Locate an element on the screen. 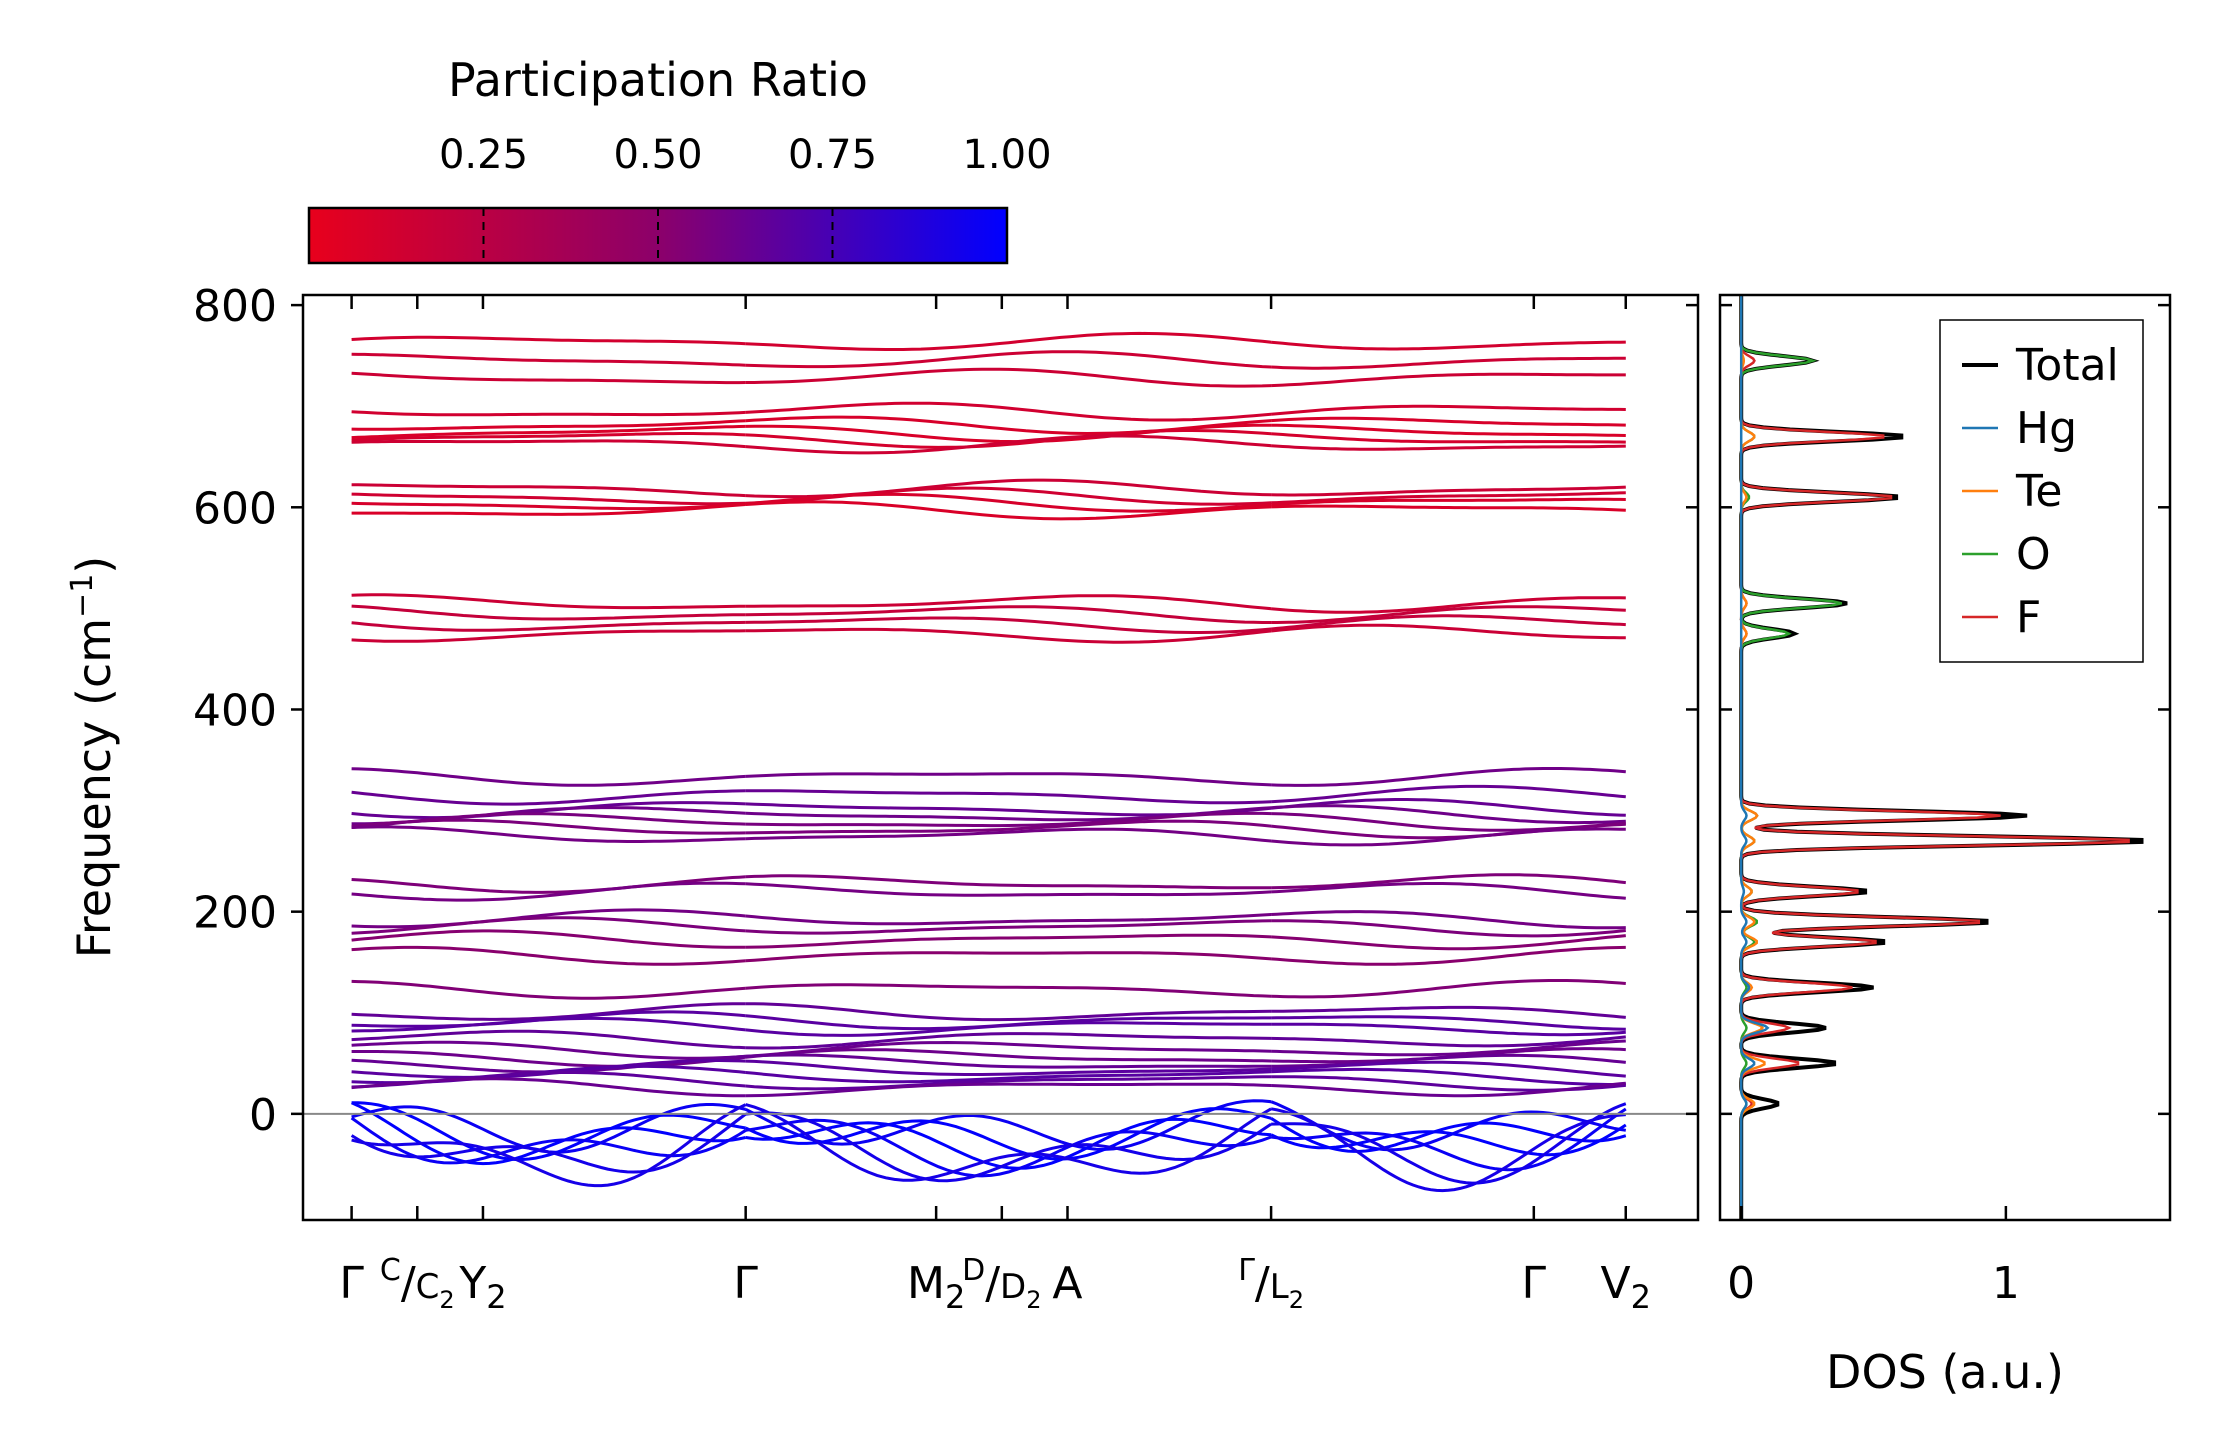 Image resolution: width=2222 pixels, height=1455 pixels. colorbar-ticks: 0.25 0.50 0.75 1.00 is located at coordinates (745, 197).